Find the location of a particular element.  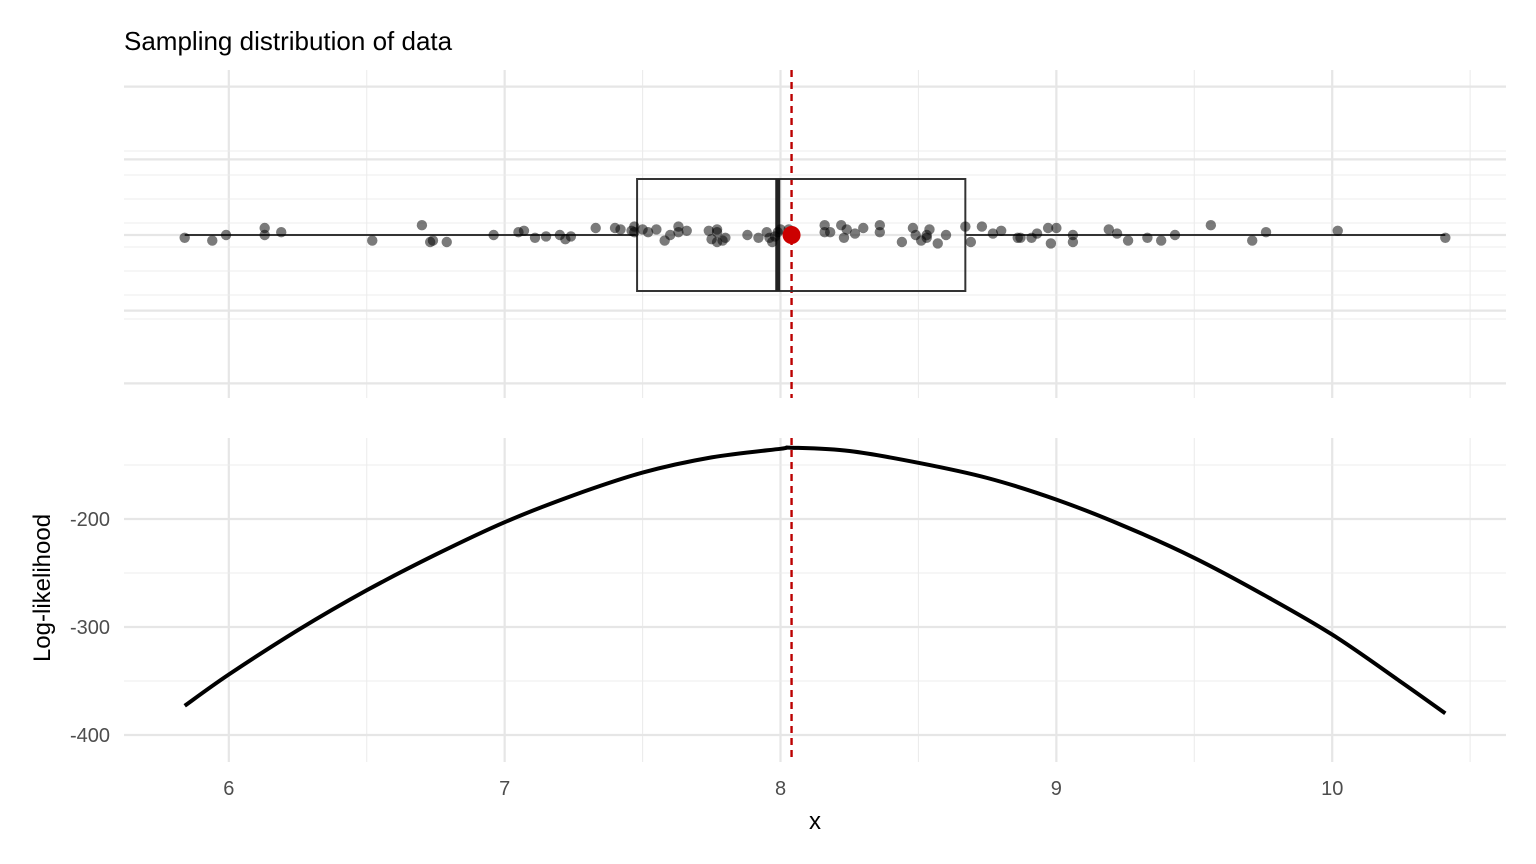

jitter-points is located at coordinates (815, 234).